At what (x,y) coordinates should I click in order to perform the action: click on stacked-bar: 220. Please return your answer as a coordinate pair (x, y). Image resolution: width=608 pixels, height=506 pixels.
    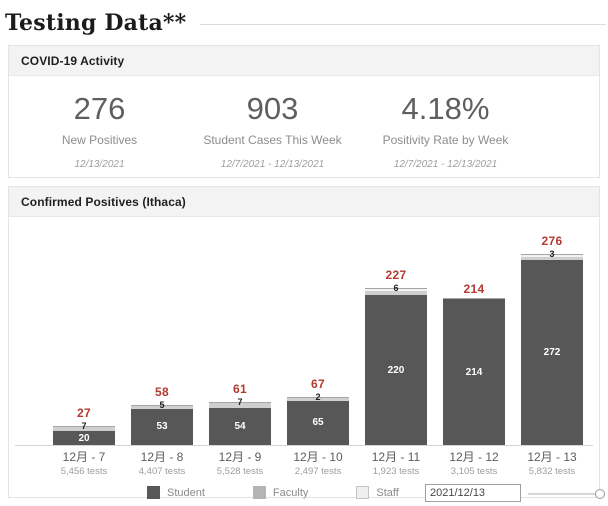
    Looking at the image, I should click on (396, 366).